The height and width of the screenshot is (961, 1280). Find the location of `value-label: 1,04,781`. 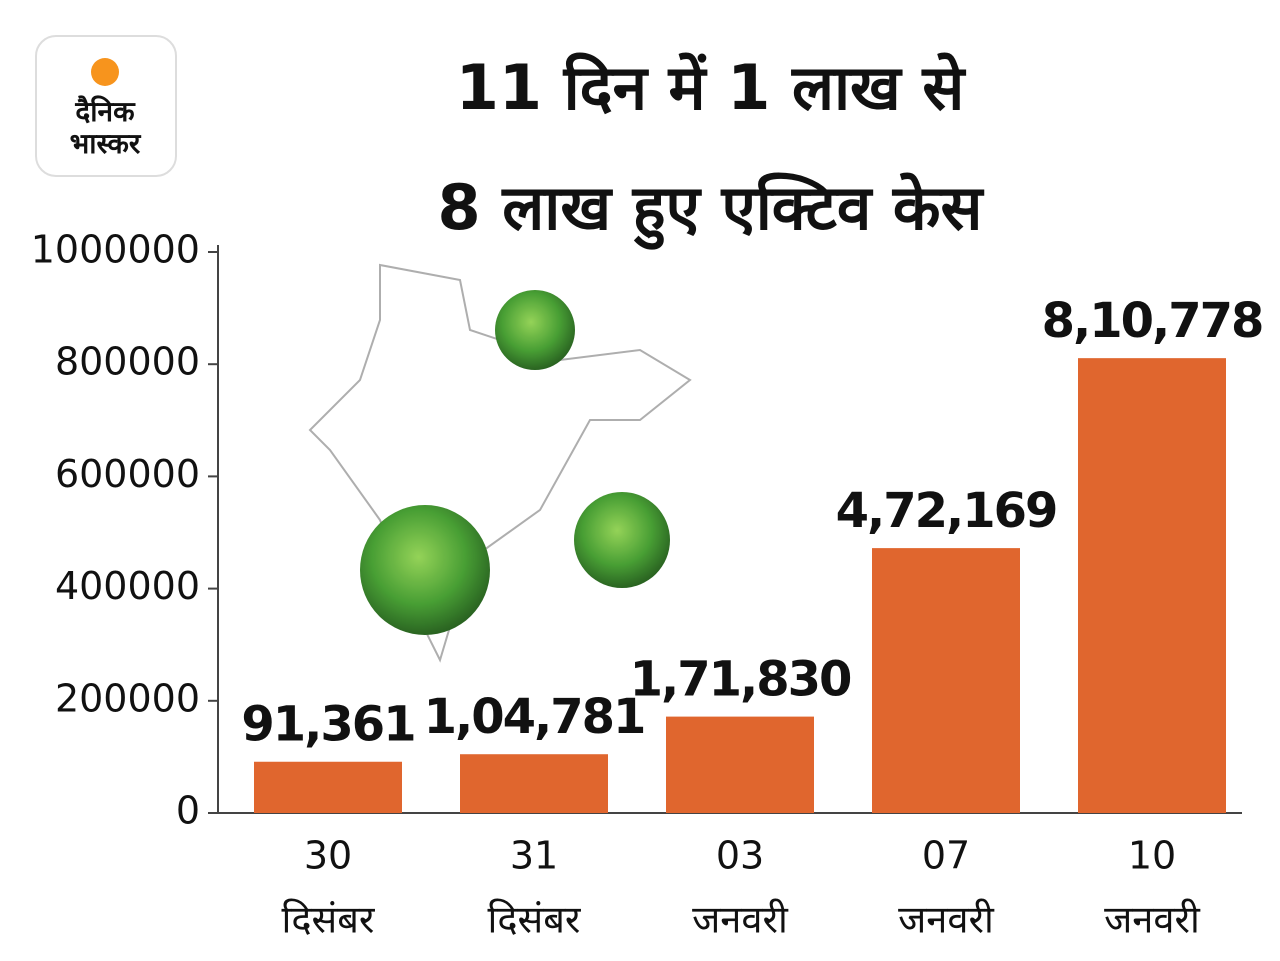

value-label: 1,04,781 is located at coordinates (534, 717).